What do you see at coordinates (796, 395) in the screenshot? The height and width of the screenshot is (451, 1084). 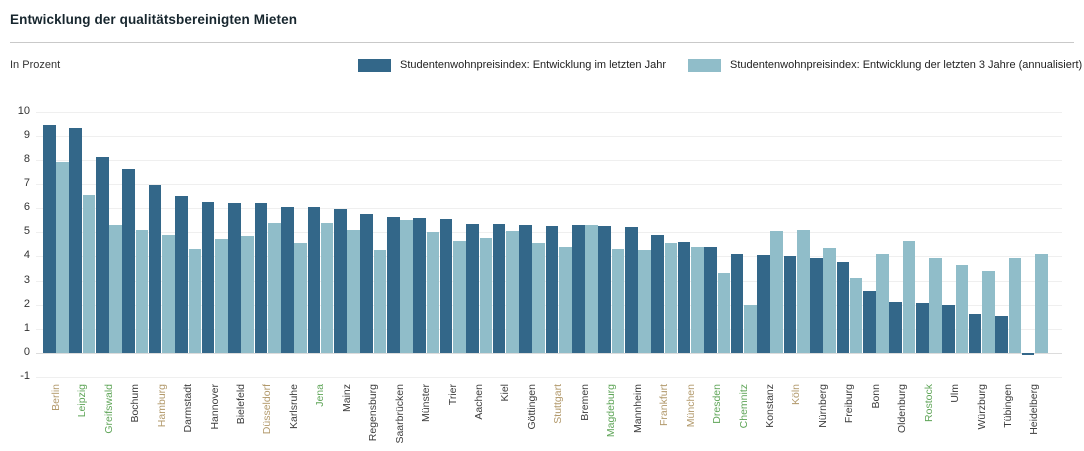 I see `x-label-Köln: Köln` at bounding box center [796, 395].